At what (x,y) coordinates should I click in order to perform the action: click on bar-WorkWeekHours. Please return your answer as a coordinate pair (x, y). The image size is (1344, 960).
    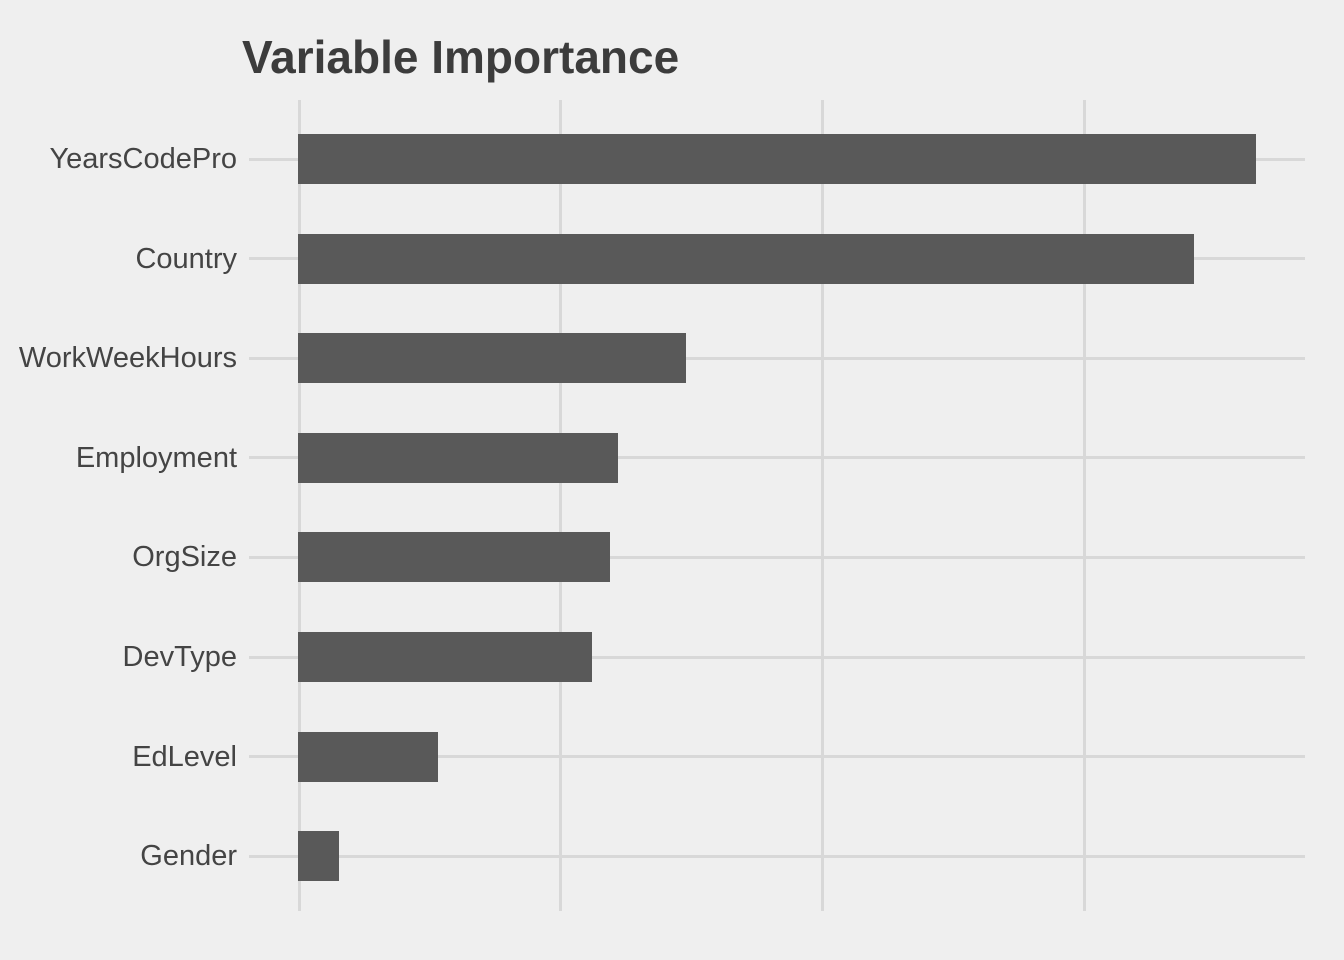
    Looking at the image, I should click on (492, 358).